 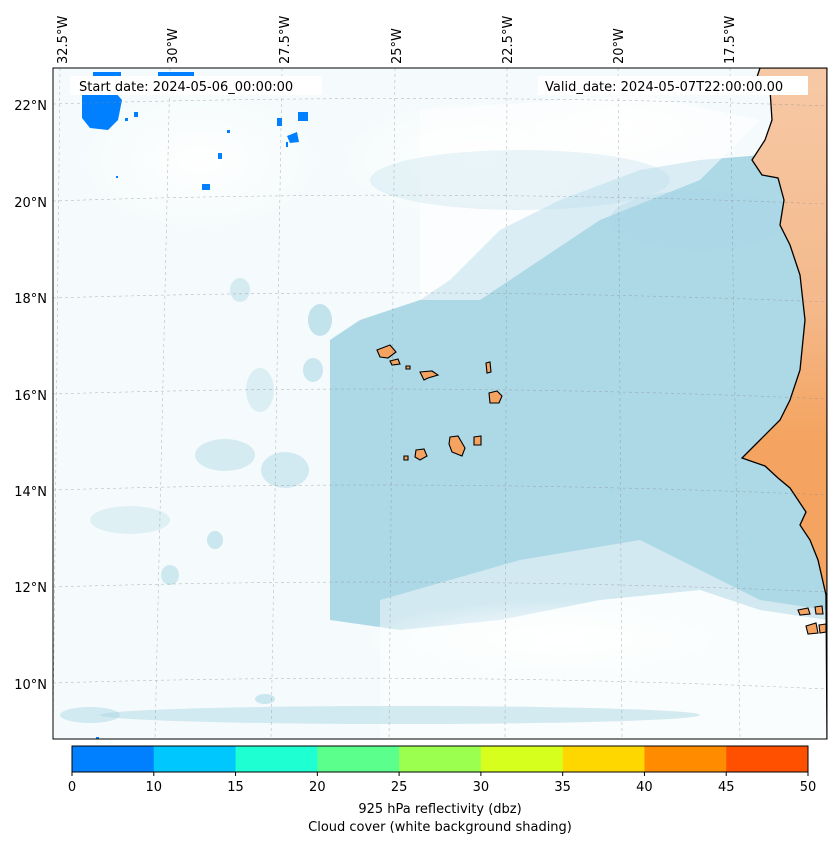 What do you see at coordinates (386, 351) in the screenshot?
I see `island-santo-antao` at bounding box center [386, 351].